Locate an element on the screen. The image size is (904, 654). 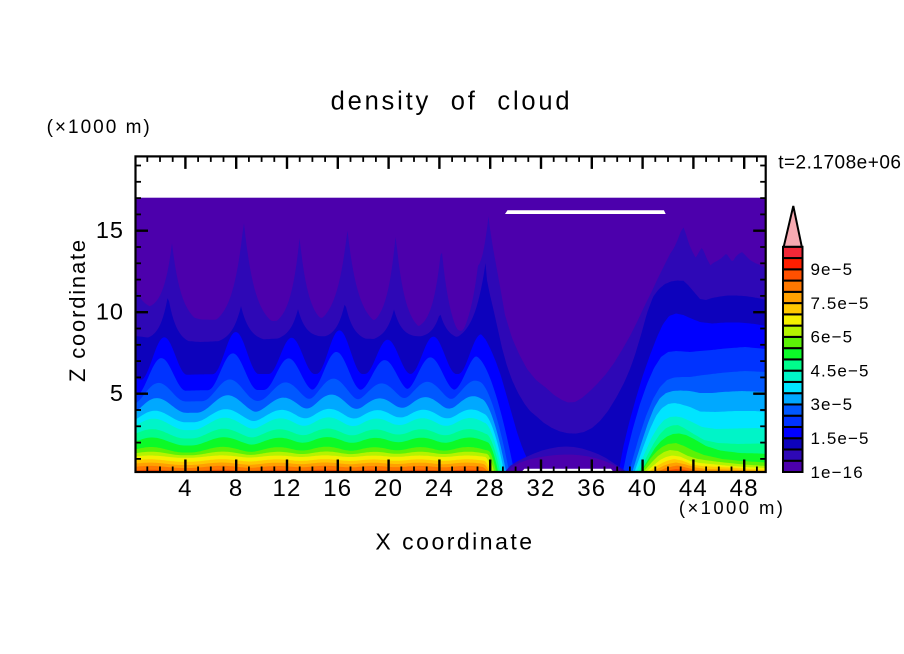
svg-text: 48 is located at coordinates (744, 488).